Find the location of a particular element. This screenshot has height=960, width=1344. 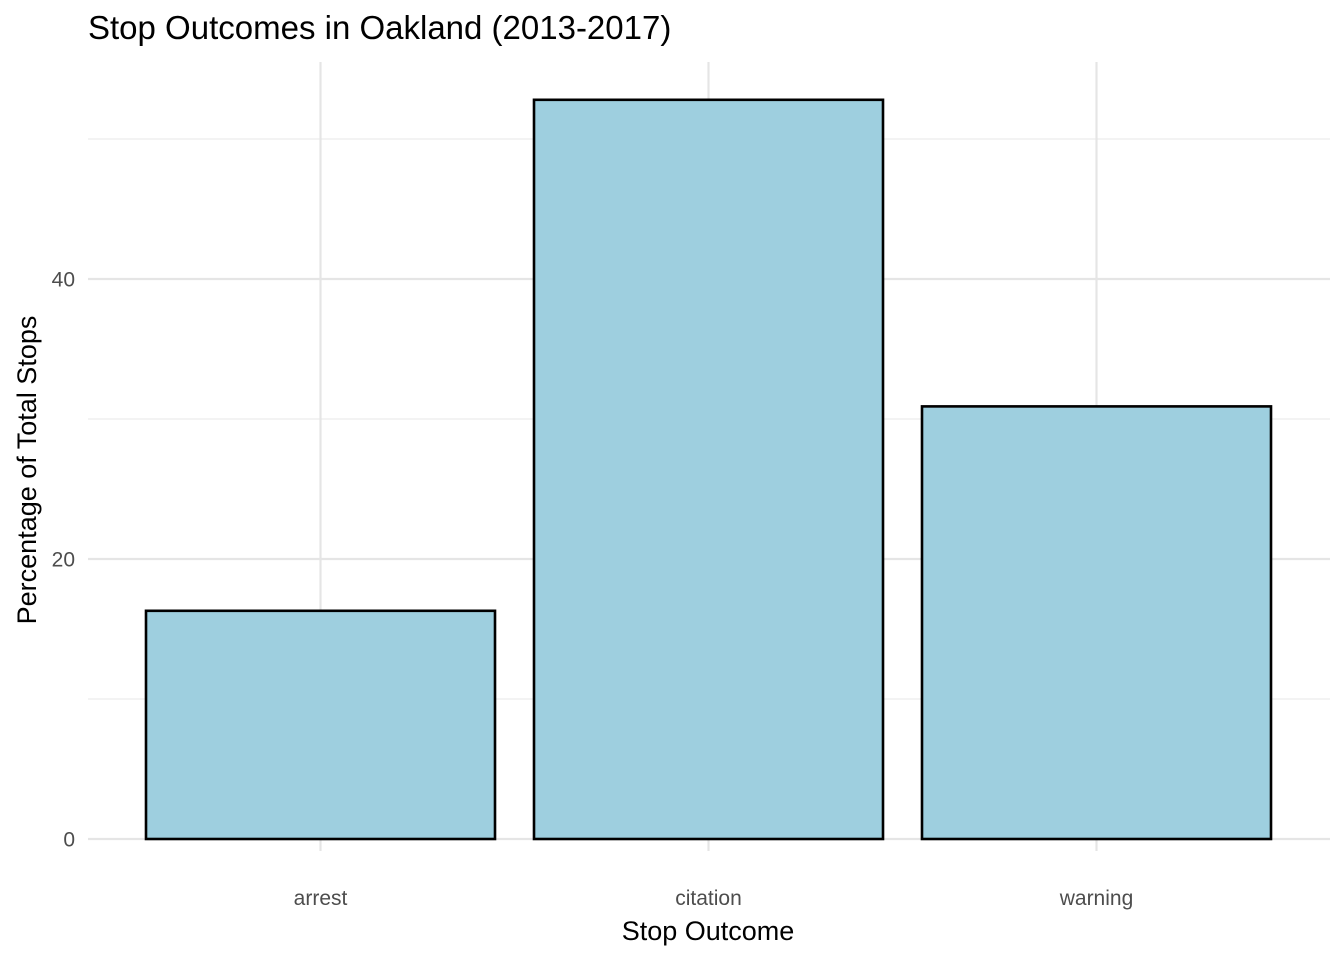

y-tick-label: 40 is located at coordinates (63, 280).